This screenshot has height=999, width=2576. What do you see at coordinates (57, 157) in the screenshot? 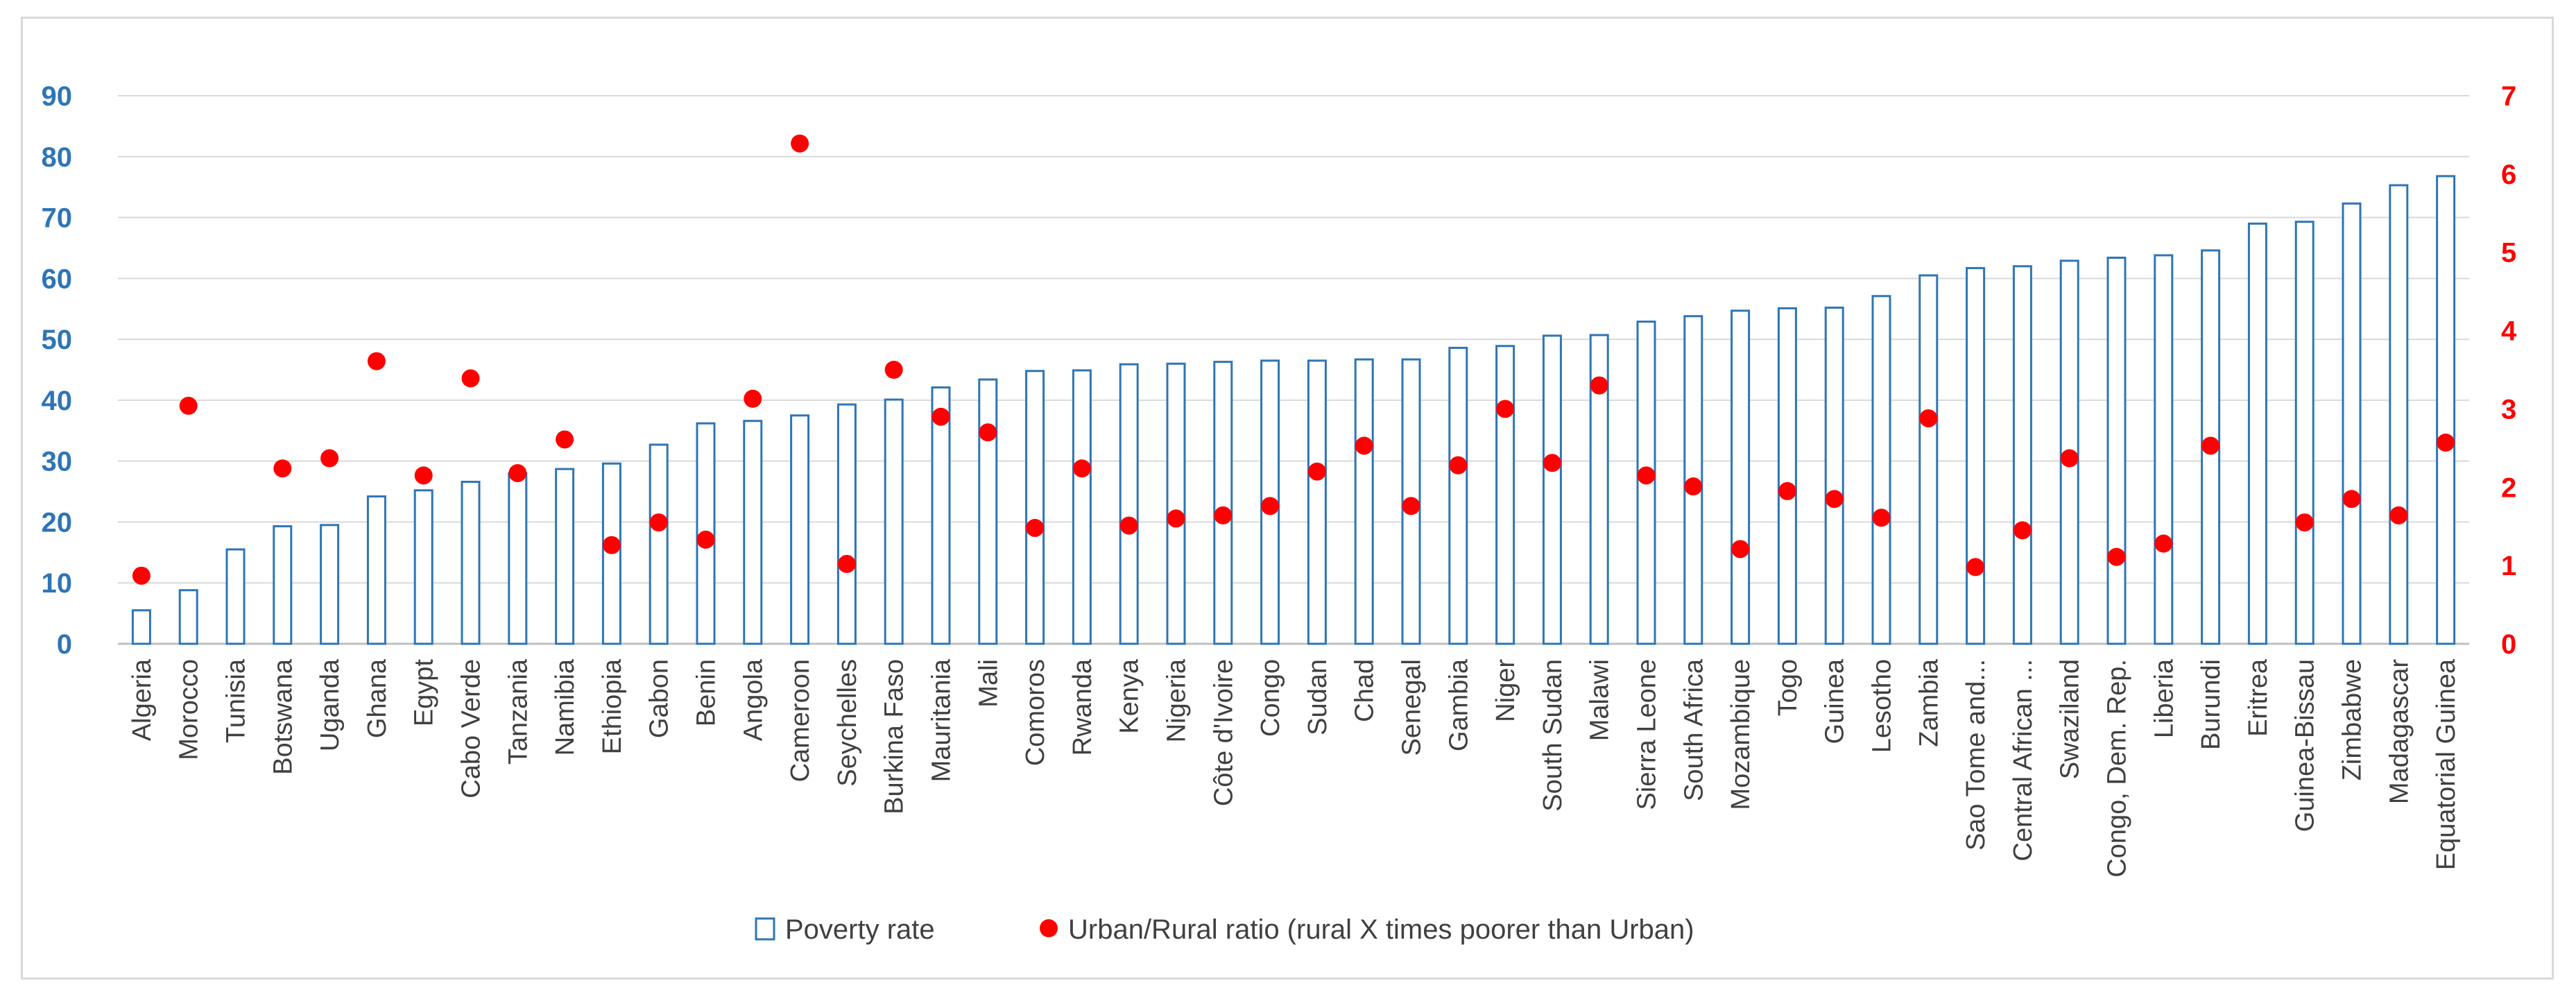
I see `left-axis-tick-label: 80` at bounding box center [57, 157].